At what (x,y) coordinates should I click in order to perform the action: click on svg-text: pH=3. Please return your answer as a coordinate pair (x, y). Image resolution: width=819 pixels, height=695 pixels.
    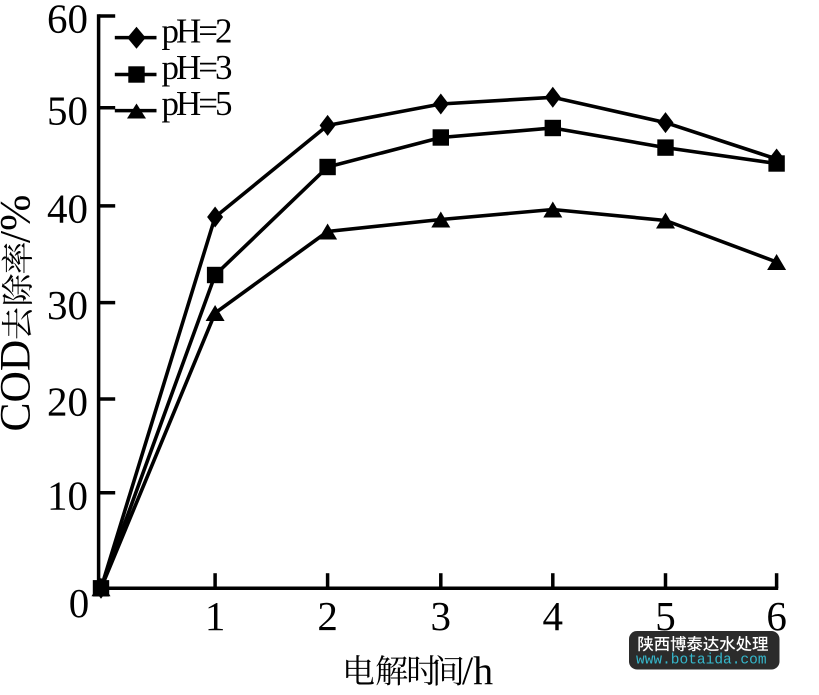
    Looking at the image, I should click on (197, 67).